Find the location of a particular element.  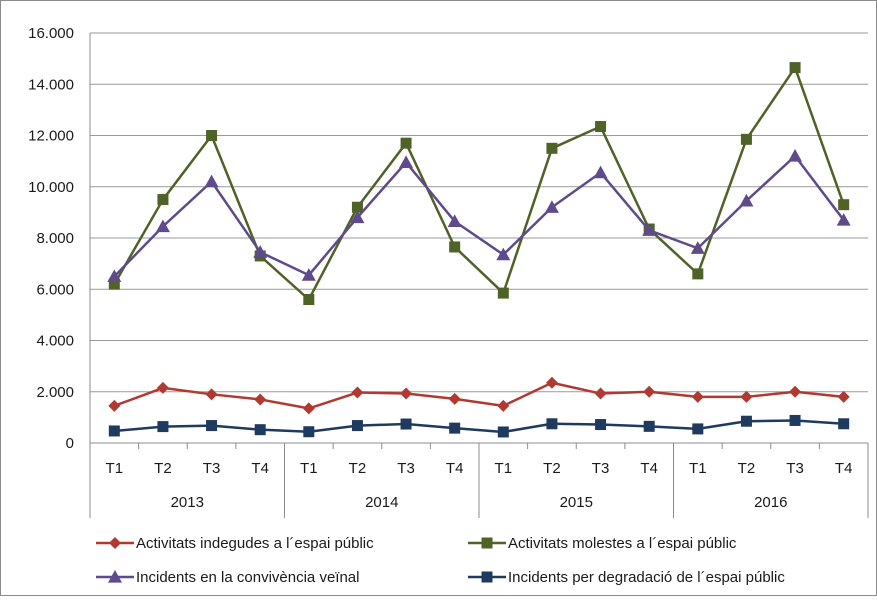

legend-item: Activitats indegudes a l´espai públic is located at coordinates (235, 543).